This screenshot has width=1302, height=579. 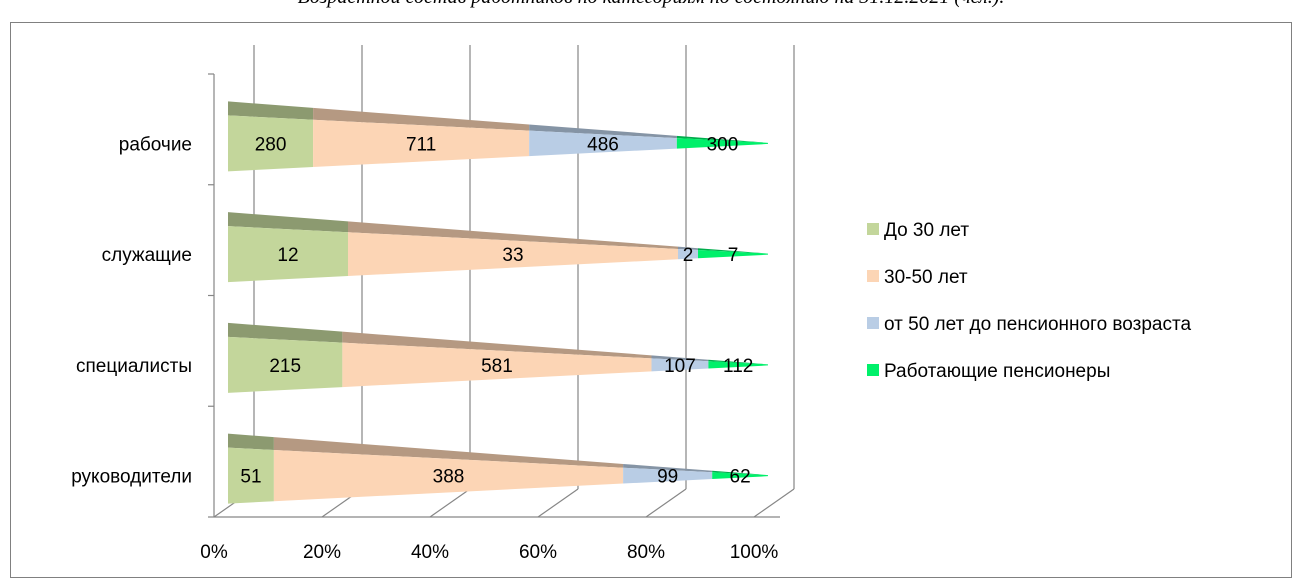 I want to click on data-label: 300, so click(x=723, y=144).